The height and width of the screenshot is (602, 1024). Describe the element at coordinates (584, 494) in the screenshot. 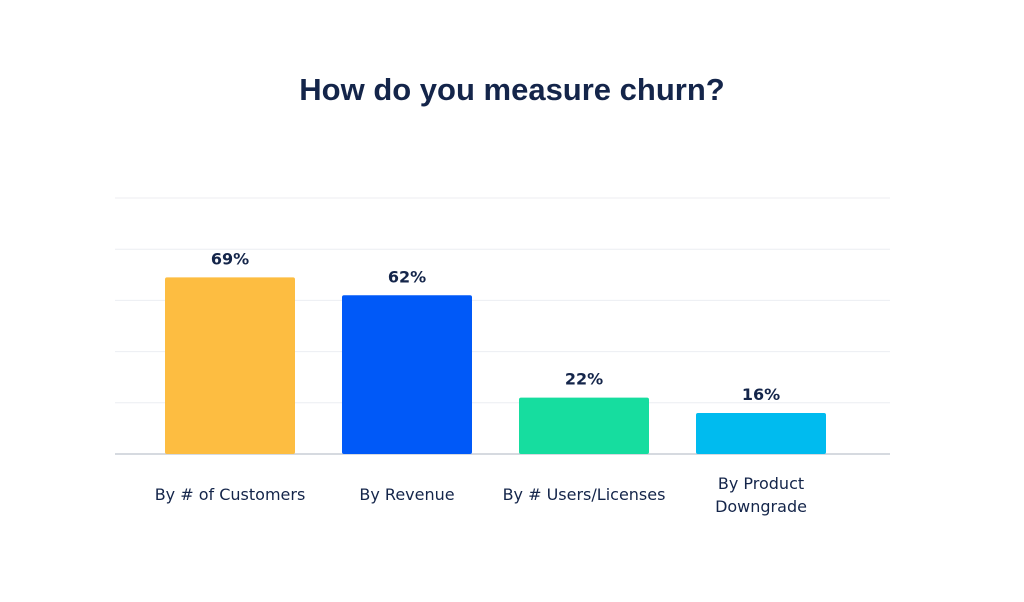

I see `x-tick-label: By # Users/Licenses` at that location.